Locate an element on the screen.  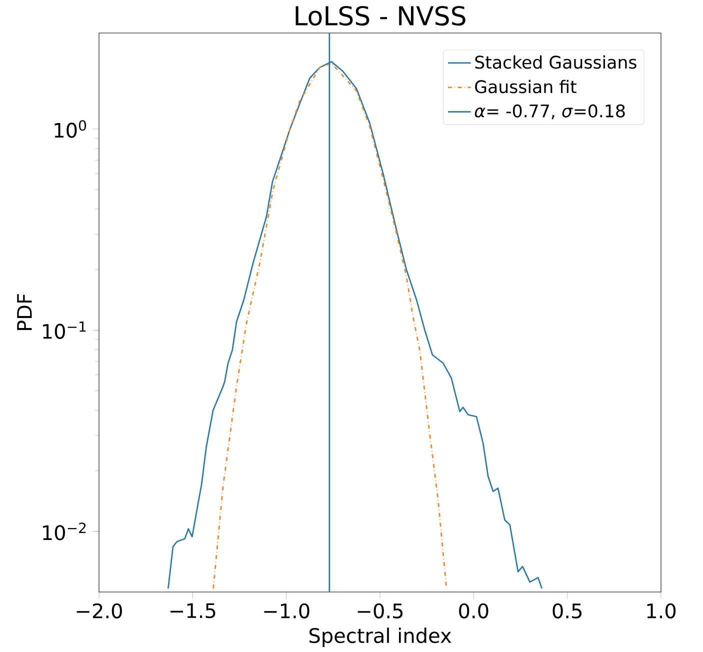
x-axis-title: Spectral index is located at coordinates (381, 638).